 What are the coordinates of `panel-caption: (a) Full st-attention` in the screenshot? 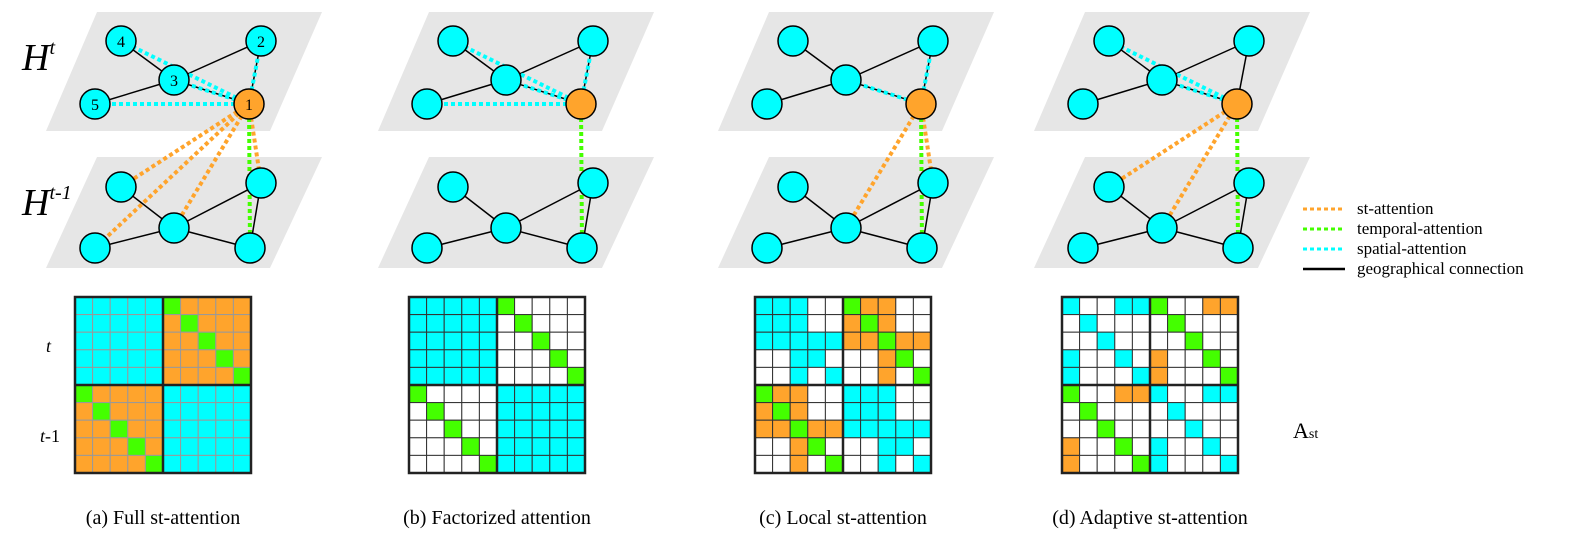 It's located at (163, 518).